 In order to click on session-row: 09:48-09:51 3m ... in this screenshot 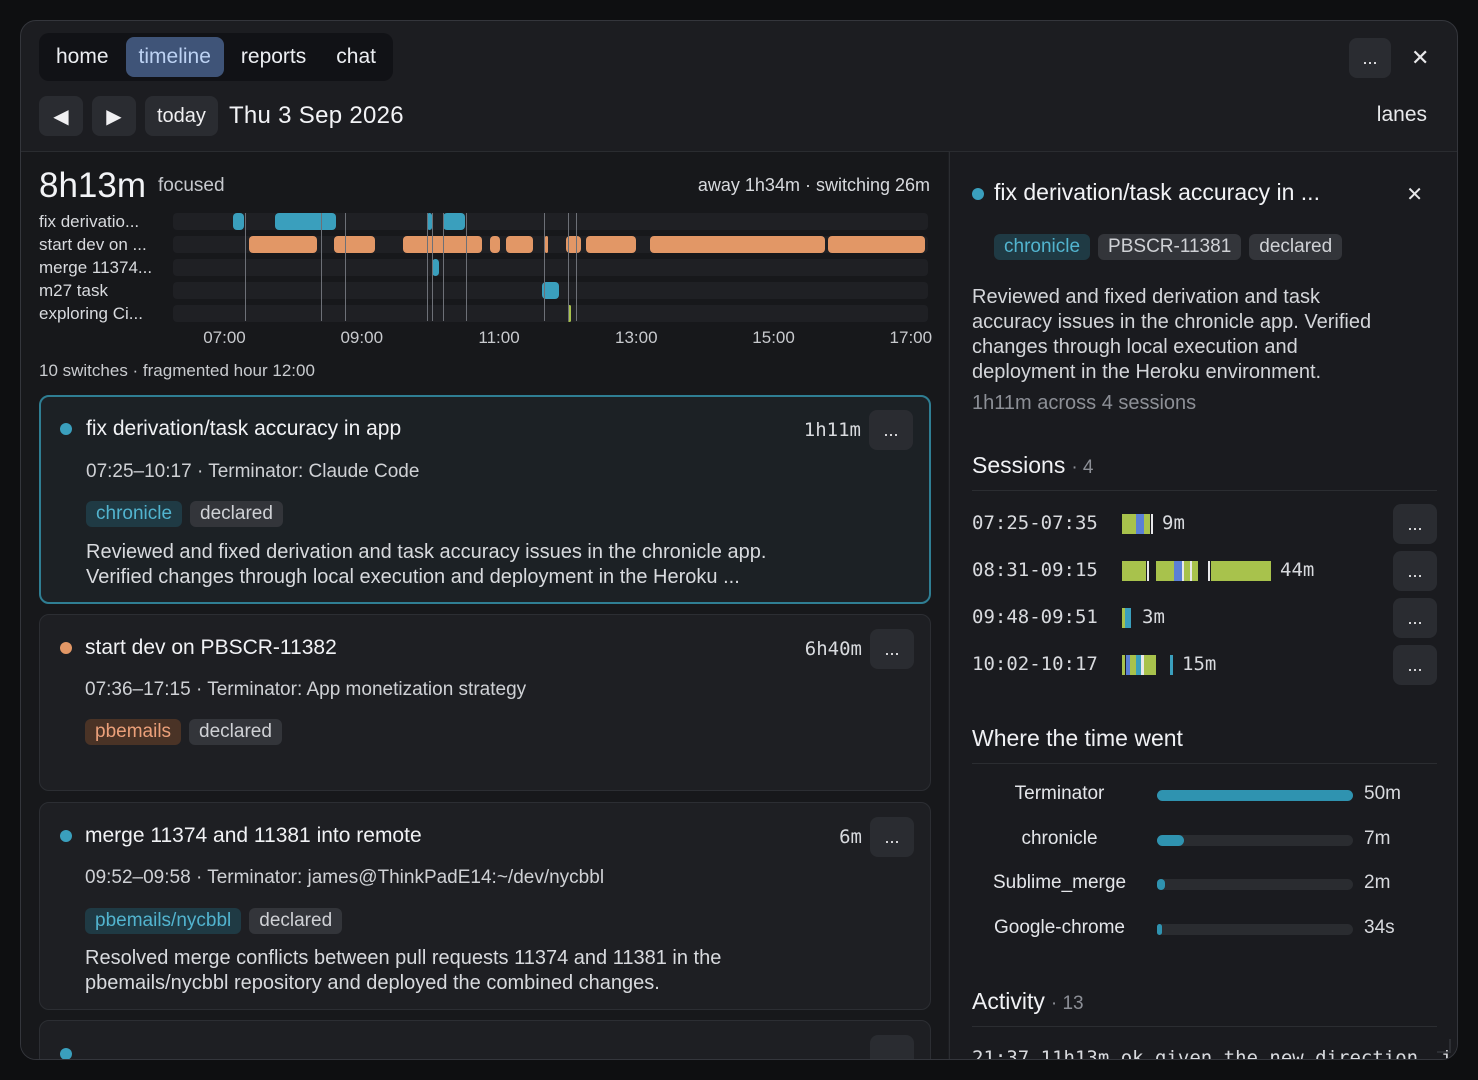, I will do `click(1204, 618)`.